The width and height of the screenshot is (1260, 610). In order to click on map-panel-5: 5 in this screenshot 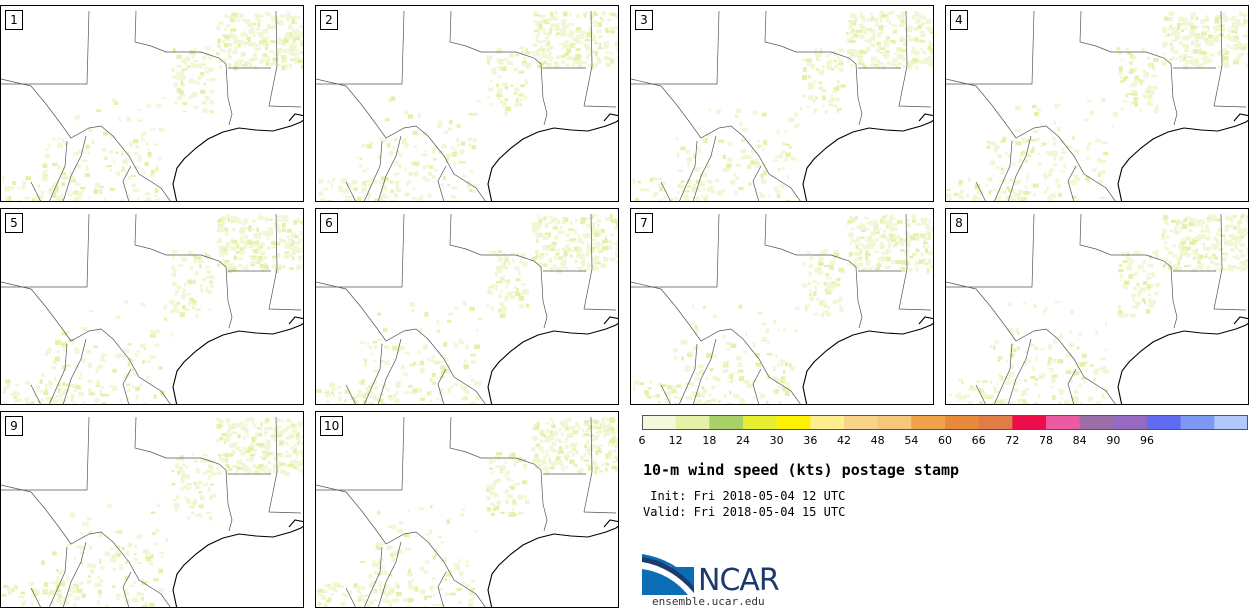, I will do `click(152, 306)`.